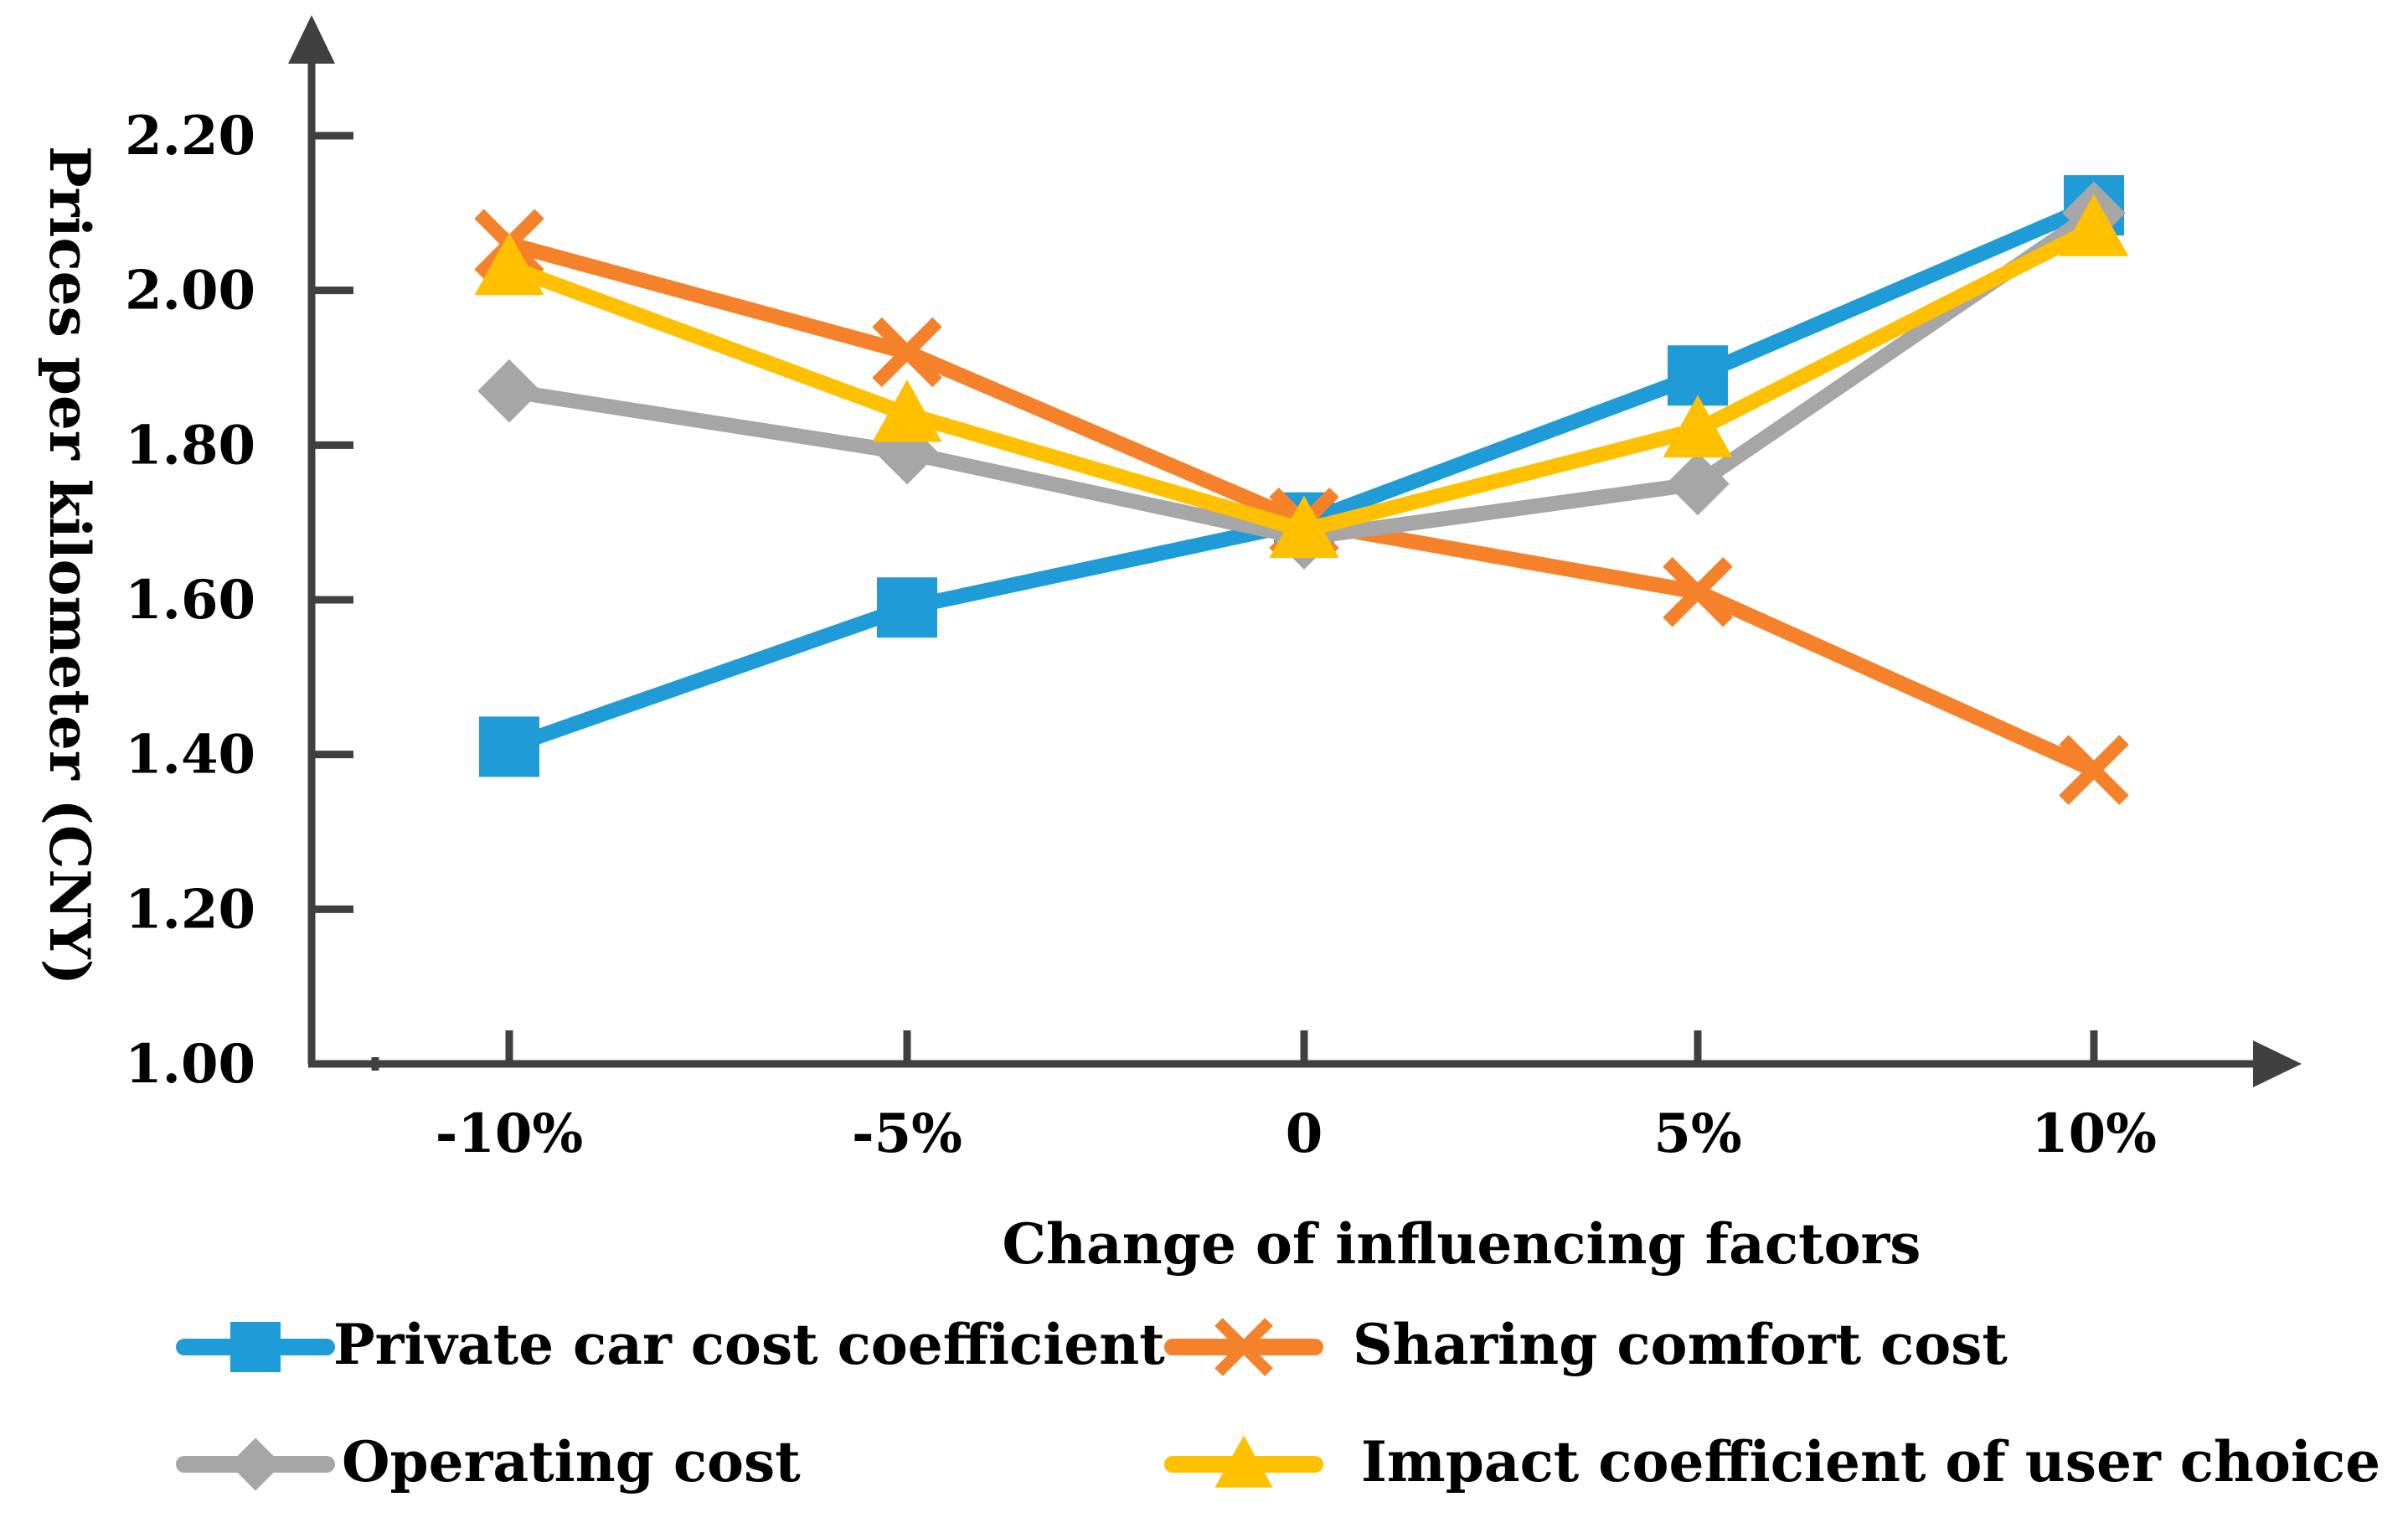 This screenshot has height=1533, width=2408. Describe the element at coordinates (1871, 1462) in the screenshot. I see `legend-label: Impact coefficient of user choice` at that location.